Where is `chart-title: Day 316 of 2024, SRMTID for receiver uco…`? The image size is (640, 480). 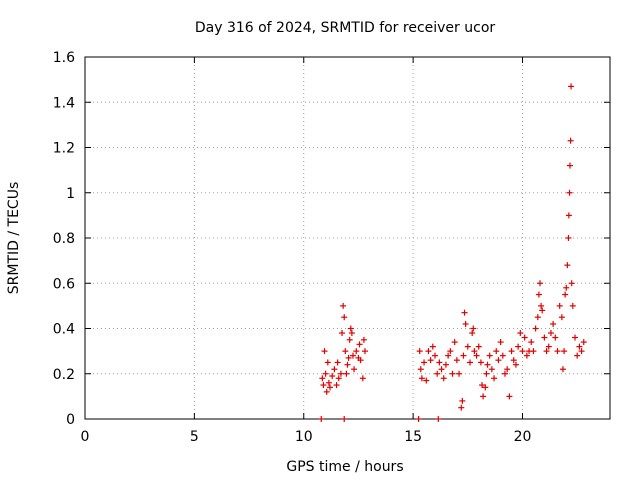
chart-title: Day 316 of 2024, SRMTID for receiver uco… is located at coordinates (345, 28).